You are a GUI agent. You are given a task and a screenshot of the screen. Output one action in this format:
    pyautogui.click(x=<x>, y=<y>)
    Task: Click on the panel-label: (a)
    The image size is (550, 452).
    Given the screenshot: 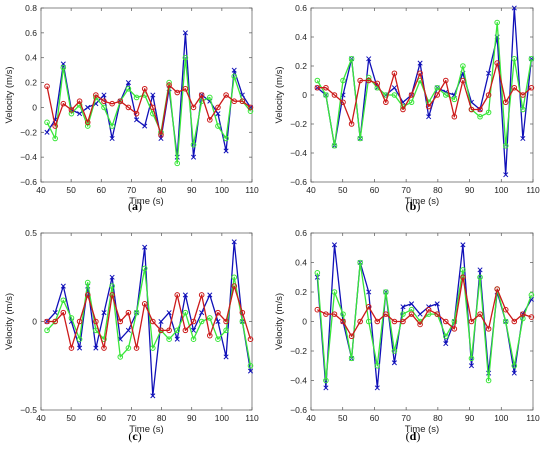 What is the action you would take?
    pyautogui.click(x=135, y=206)
    